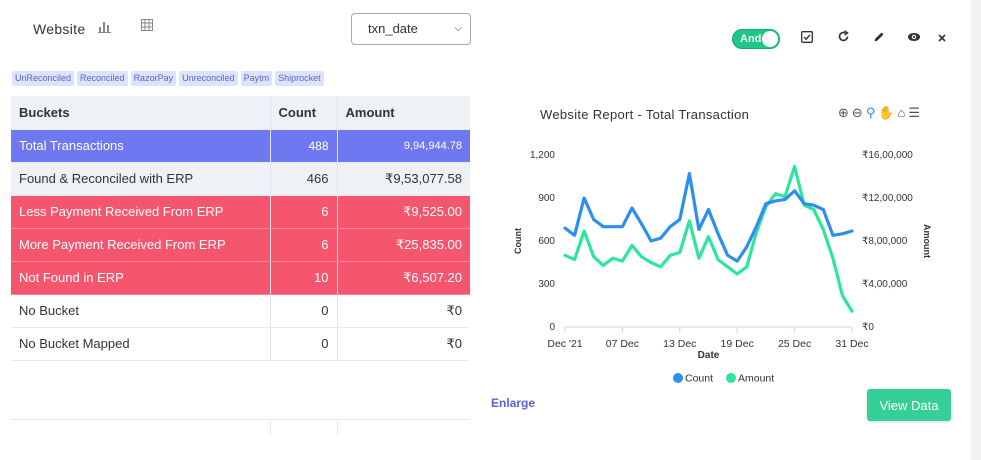  What do you see at coordinates (807, 38) in the screenshot?
I see `checkbox-icon` at bounding box center [807, 38].